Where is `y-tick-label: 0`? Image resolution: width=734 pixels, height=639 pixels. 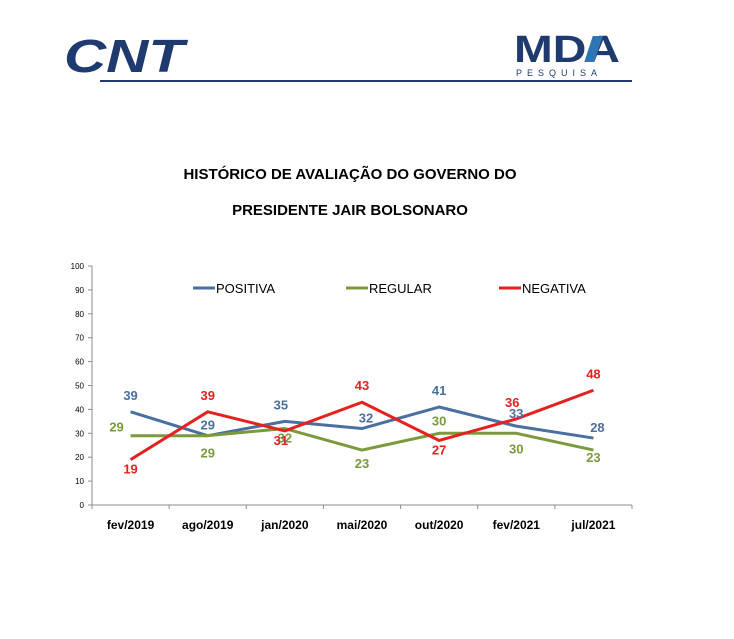 y-tick-label: 0 is located at coordinates (82, 505).